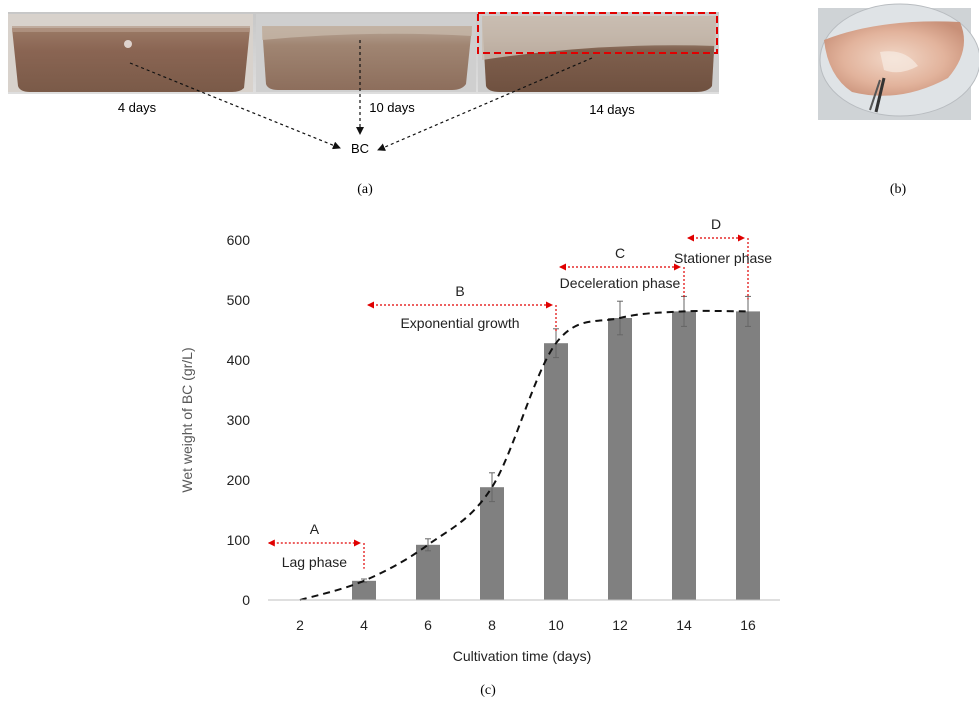 The height and width of the screenshot is (705, 979). What do you see at coordinates (300, 625) in the screenshot?
I see `x-tick-label: 2` at bounding box center [300, 625].